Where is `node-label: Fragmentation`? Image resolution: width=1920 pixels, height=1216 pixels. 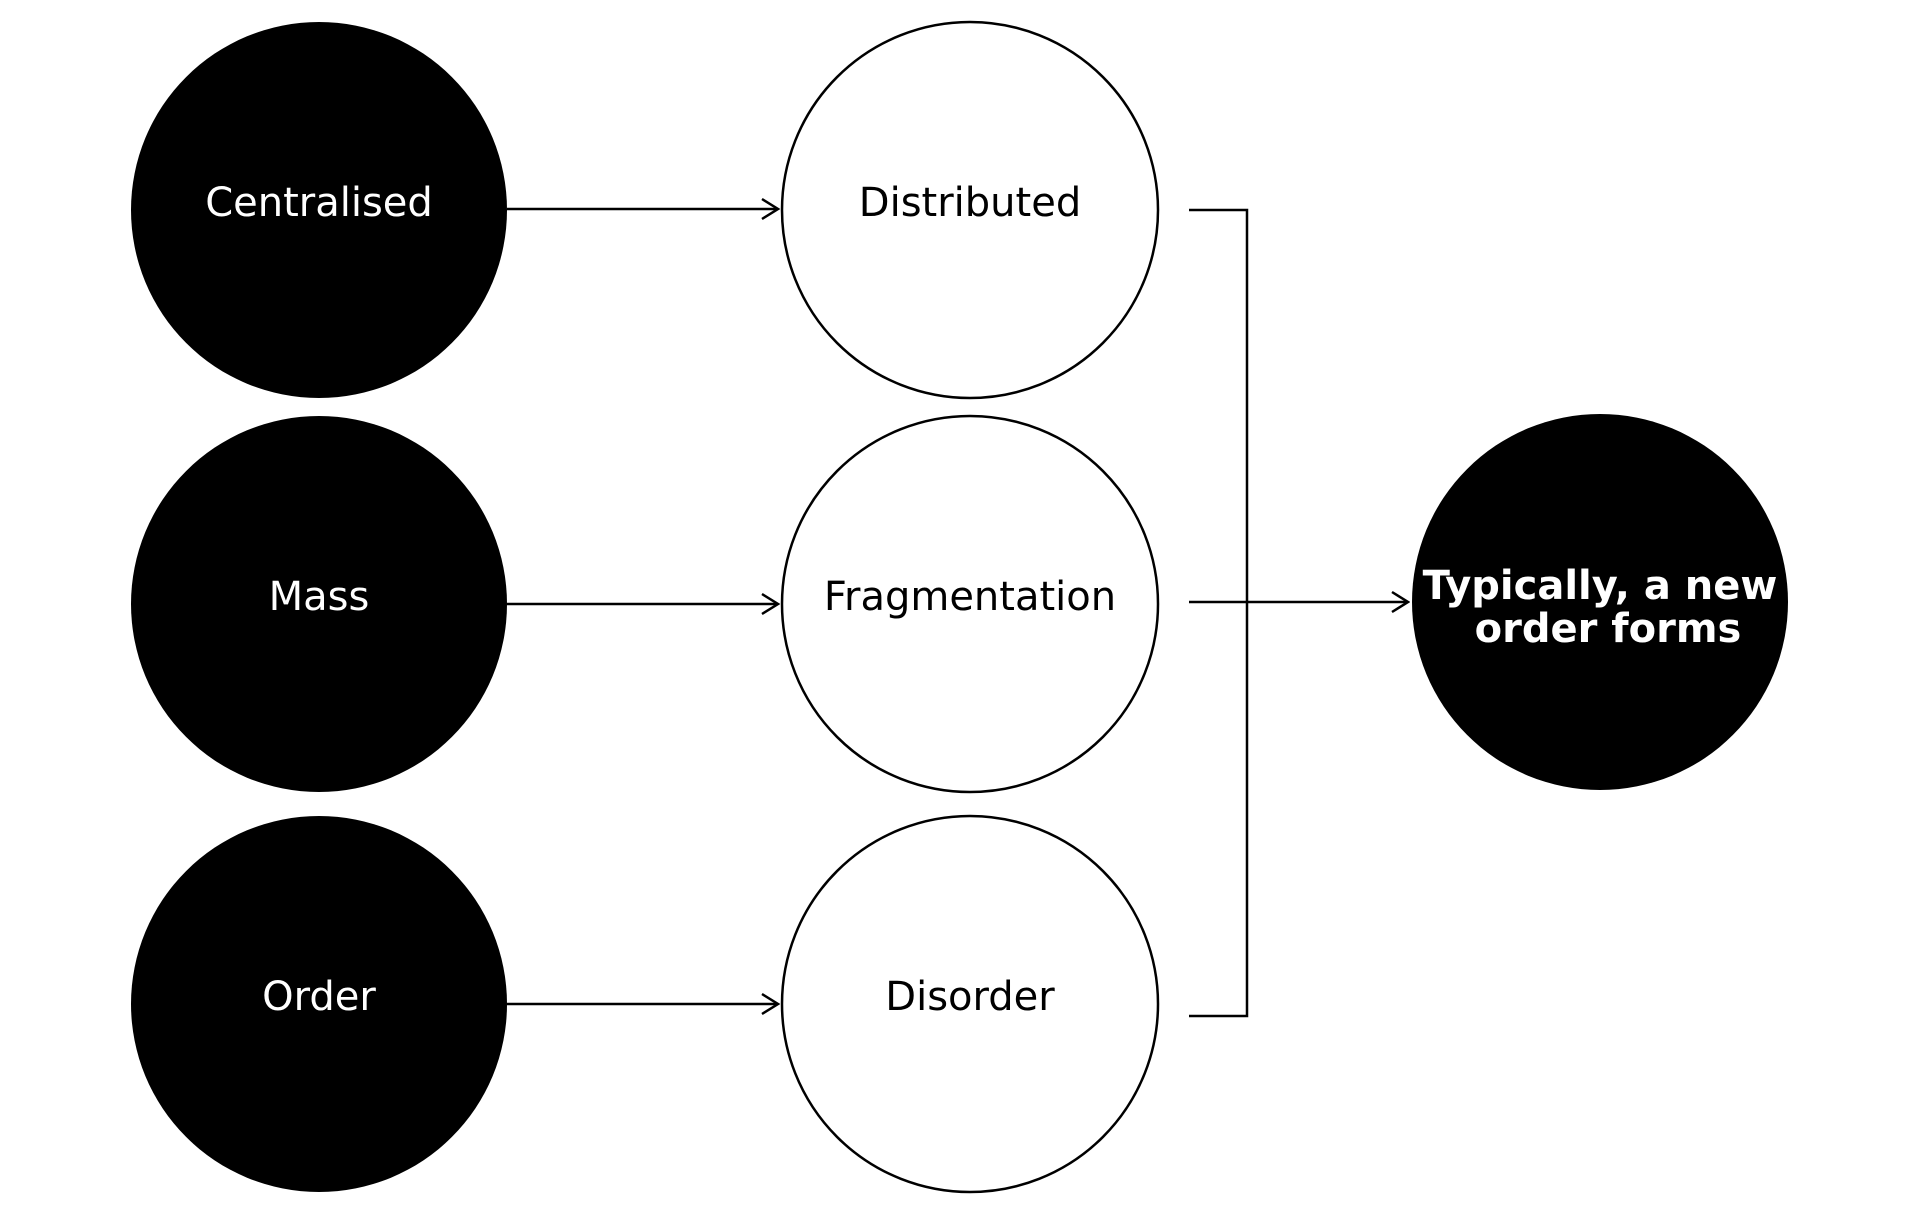 node-label: Fragmentation is located at coordinates (970, 597).